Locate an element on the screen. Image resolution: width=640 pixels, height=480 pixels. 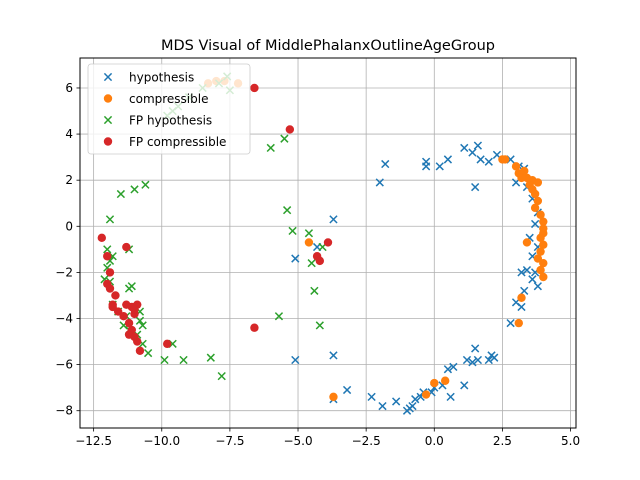
y-tick-label: 6 is located at coordinates (69, 88).